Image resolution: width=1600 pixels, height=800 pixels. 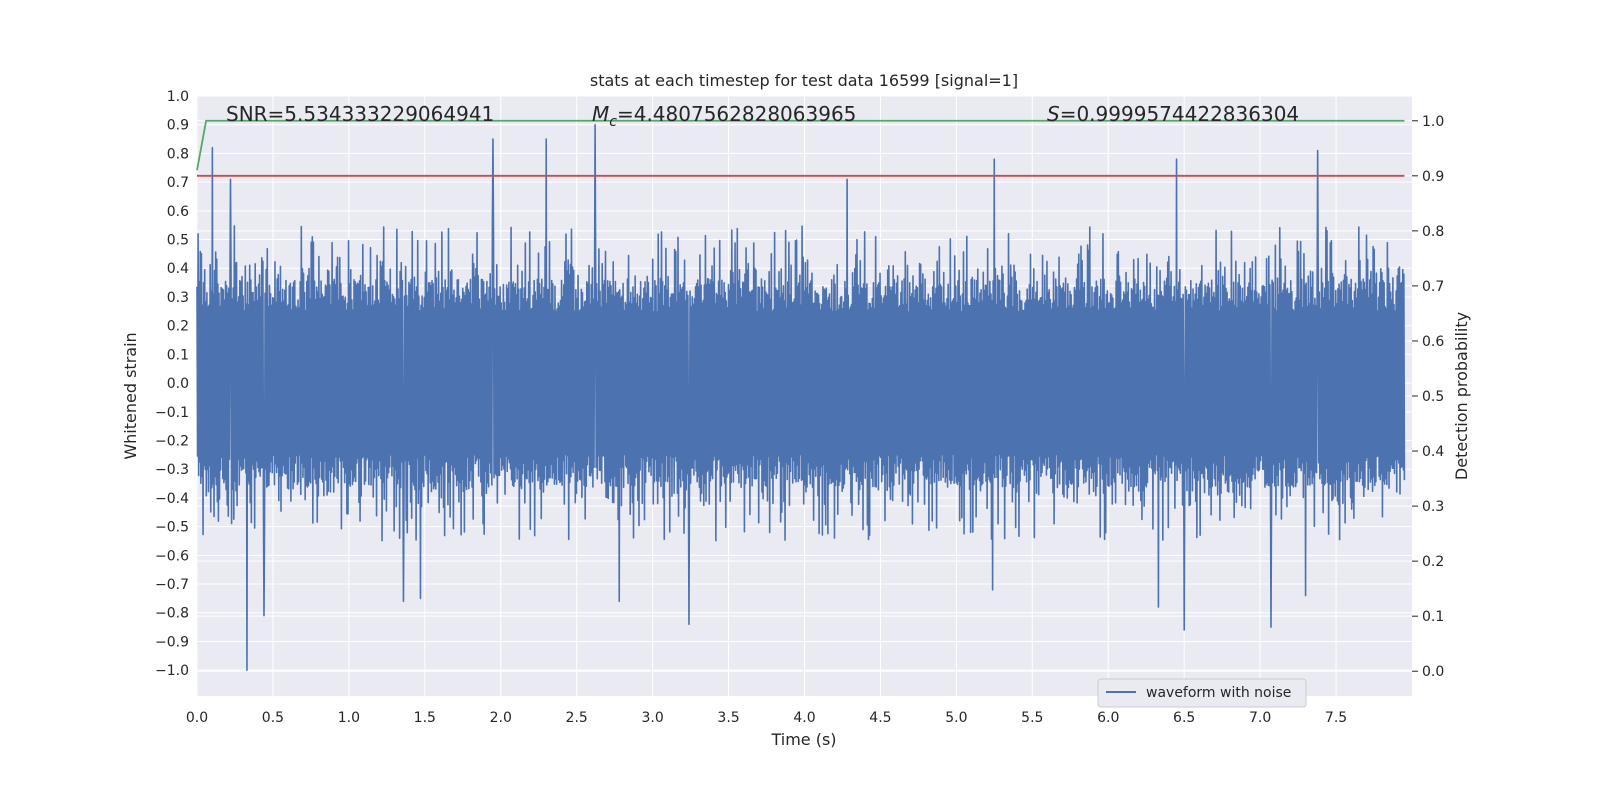 I want to click on y-tick-label: −0.1, so click(x=172, y=413).